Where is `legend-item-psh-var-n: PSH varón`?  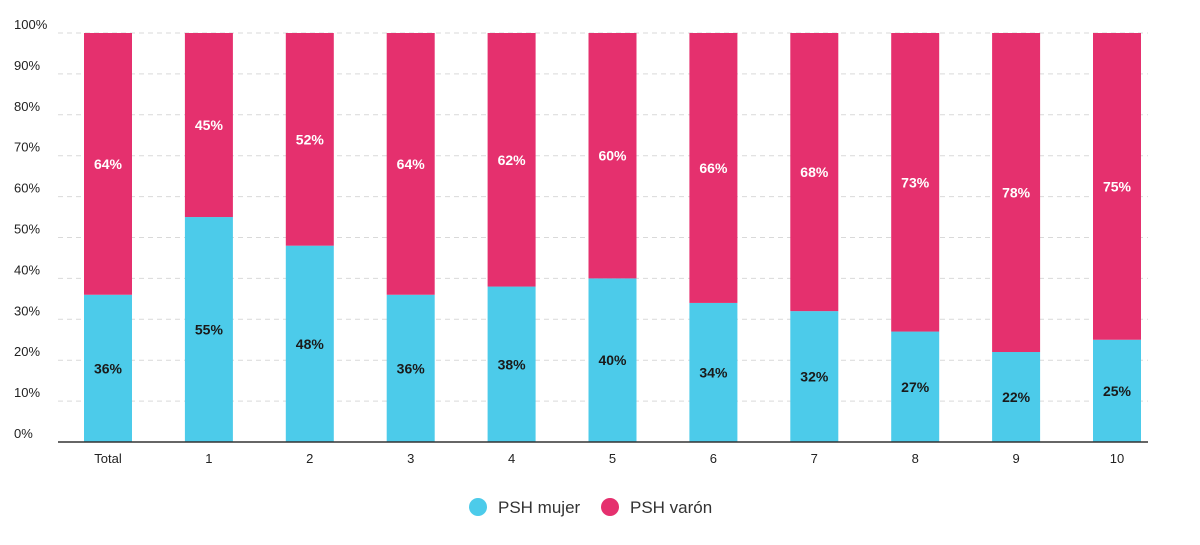 legend-item-psh-var-n: PSH varón is located at coordinates (656, 507).